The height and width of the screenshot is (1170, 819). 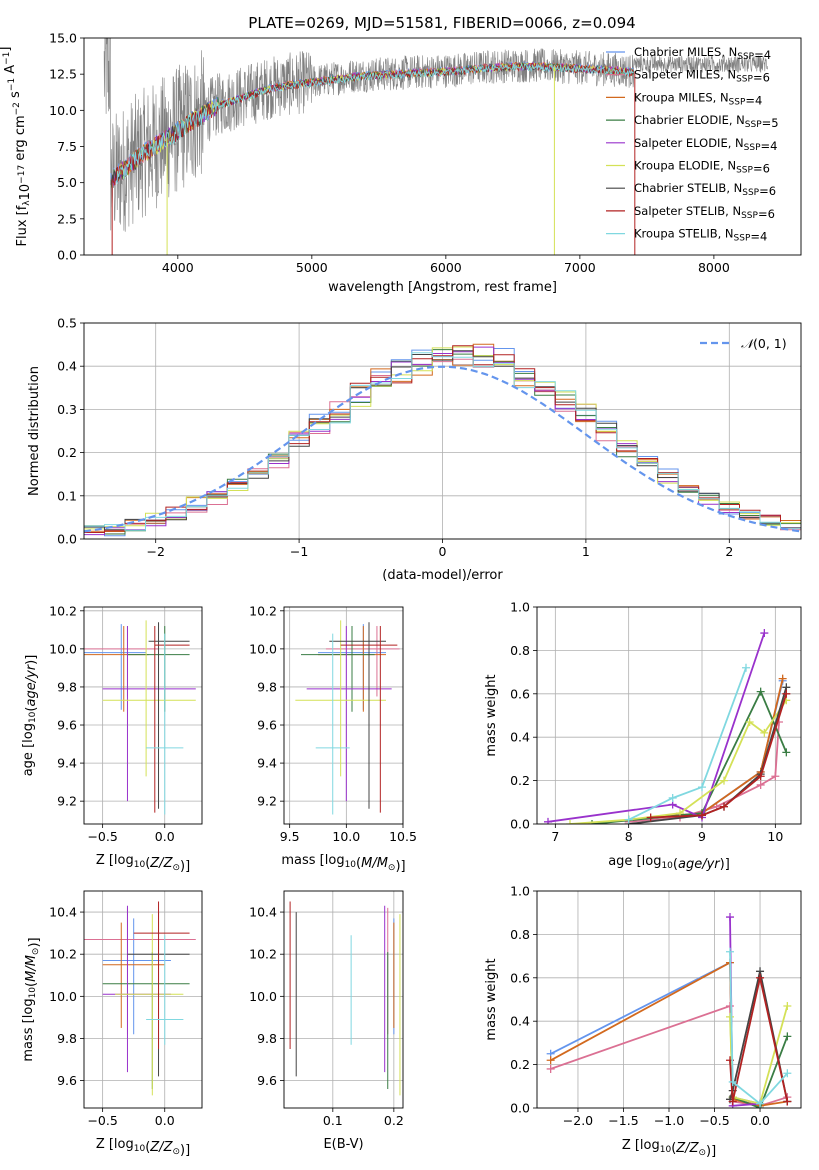 What do you see at coordinates (373, 124) in the screenshot?
I see `model-spectrum-line` at bounding box center [373, 124].